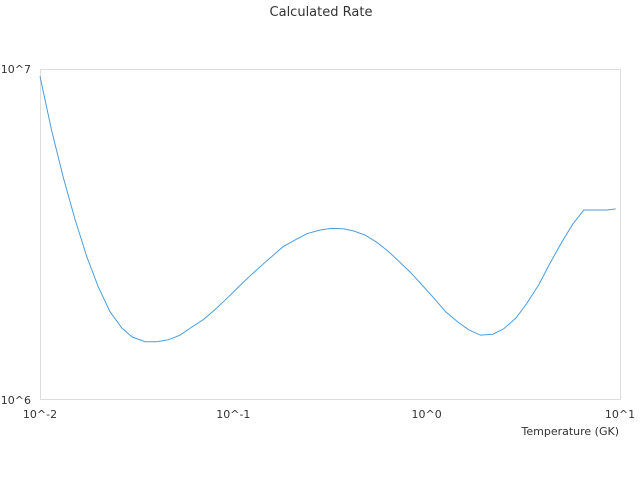  Describe the element at coordinates (620, 414) in the screenshot. I see `x-tick-label: 10^1` at that location.